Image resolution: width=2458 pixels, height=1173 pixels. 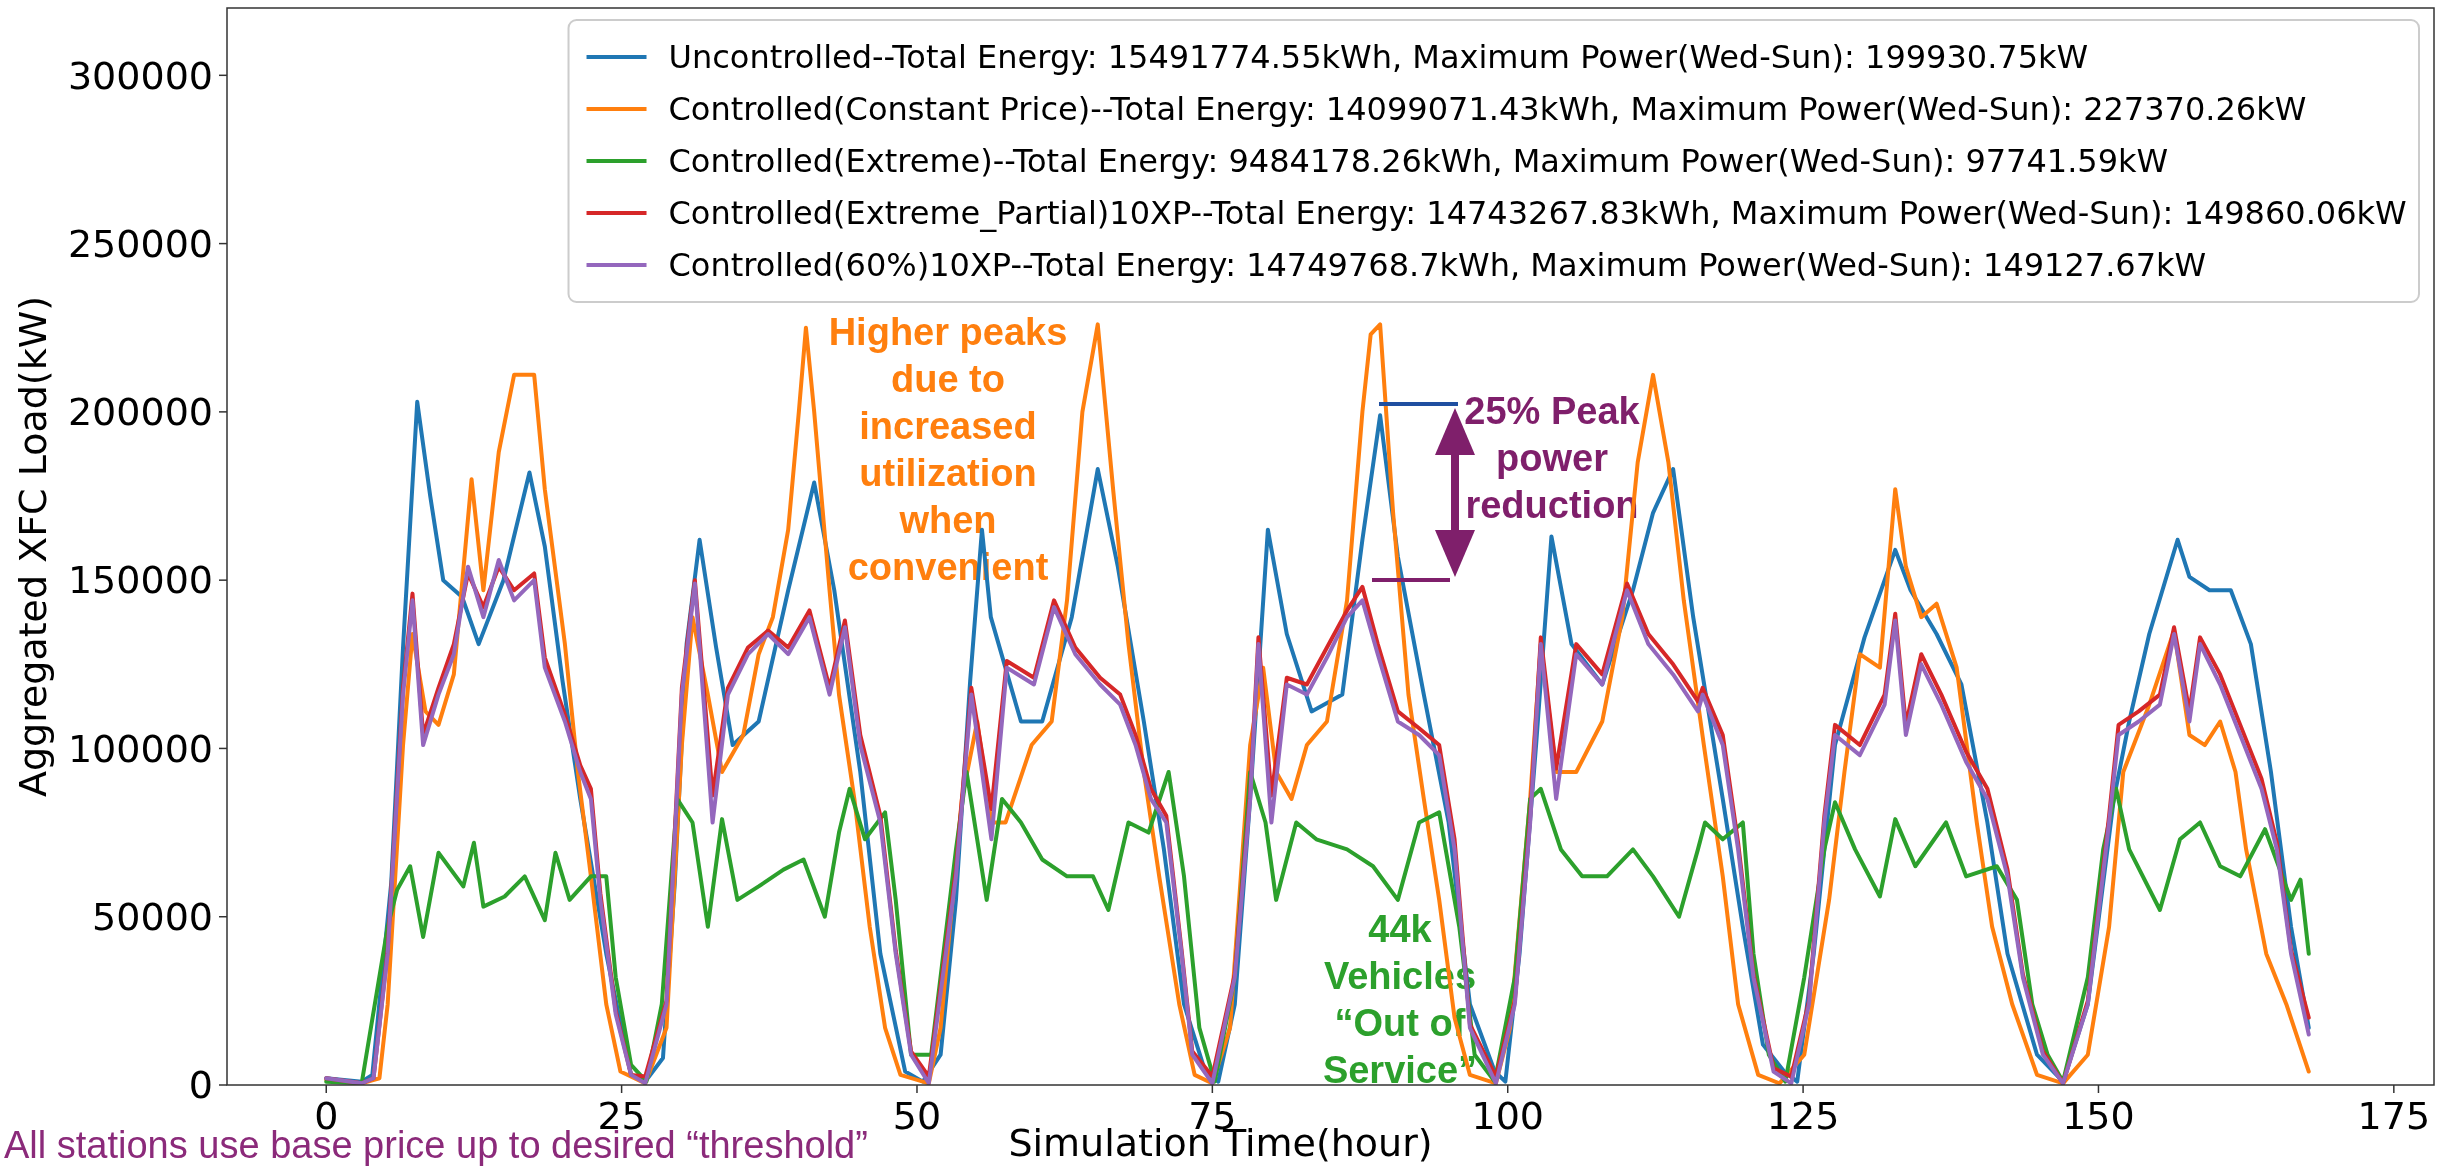 What do you see at coordinates (140, 75) in the screenshot?
I see `y-tick-label: 300000` at bounding box center [140, 75].